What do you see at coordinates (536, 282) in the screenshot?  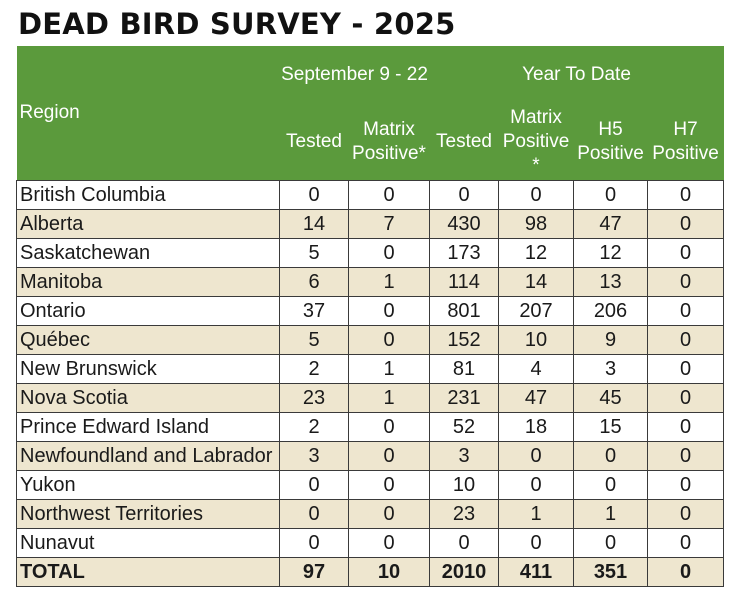 I see `ytd-matrix-cell: 14` at bounding box center [536, 282].